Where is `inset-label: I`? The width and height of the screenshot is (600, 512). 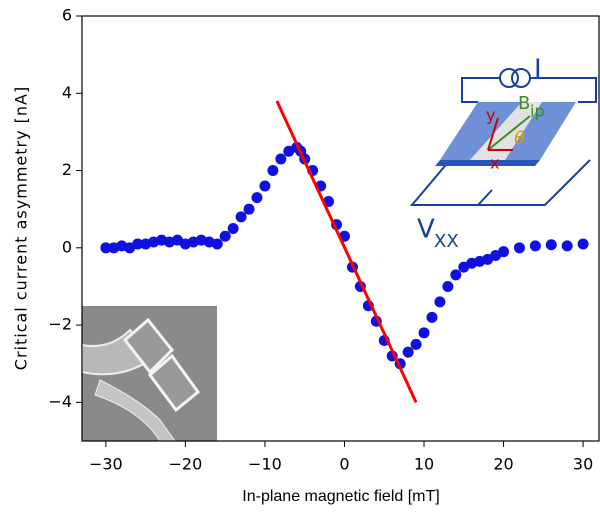 inset-label: I is located at coordinates (538, 70).